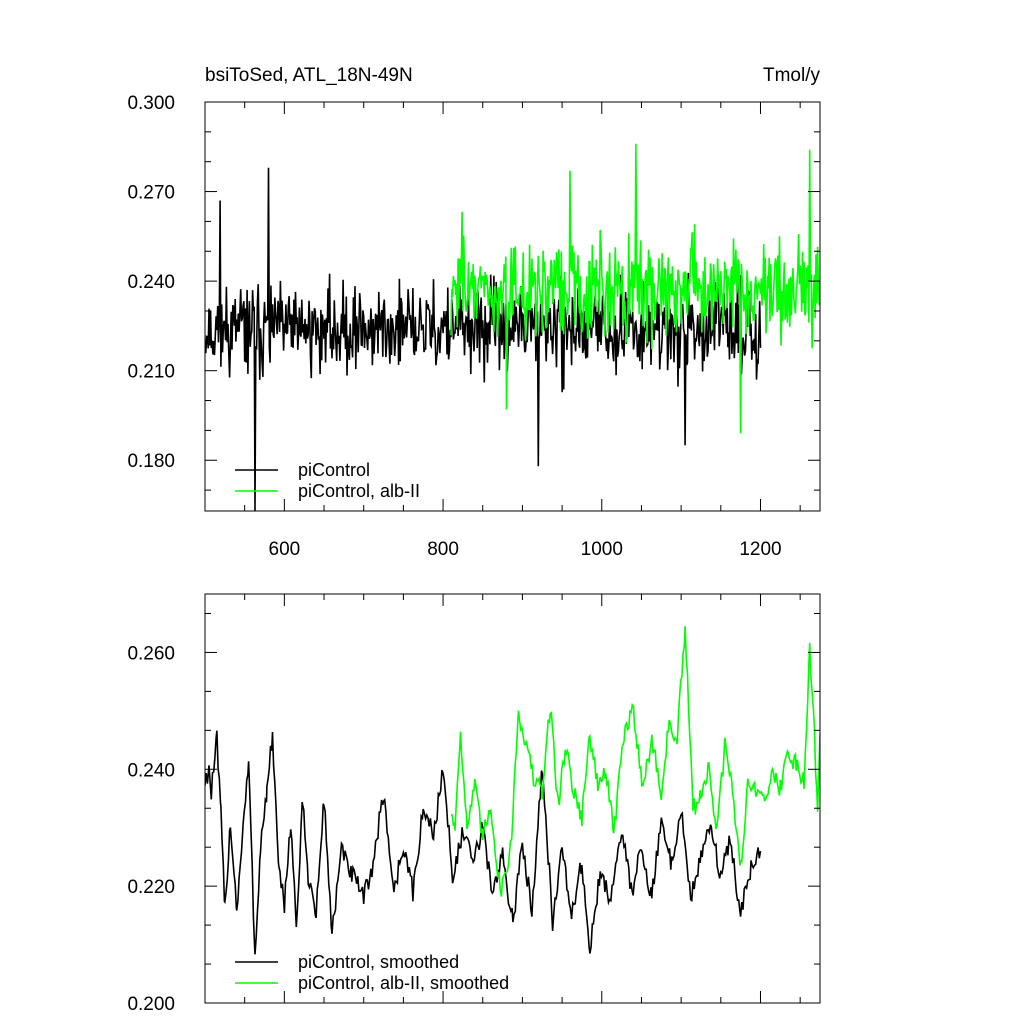 Image resolution: width=1024 pixels, height=1024 pixels. I want to click on y-tick-label: 0.210, so click(151, 372).